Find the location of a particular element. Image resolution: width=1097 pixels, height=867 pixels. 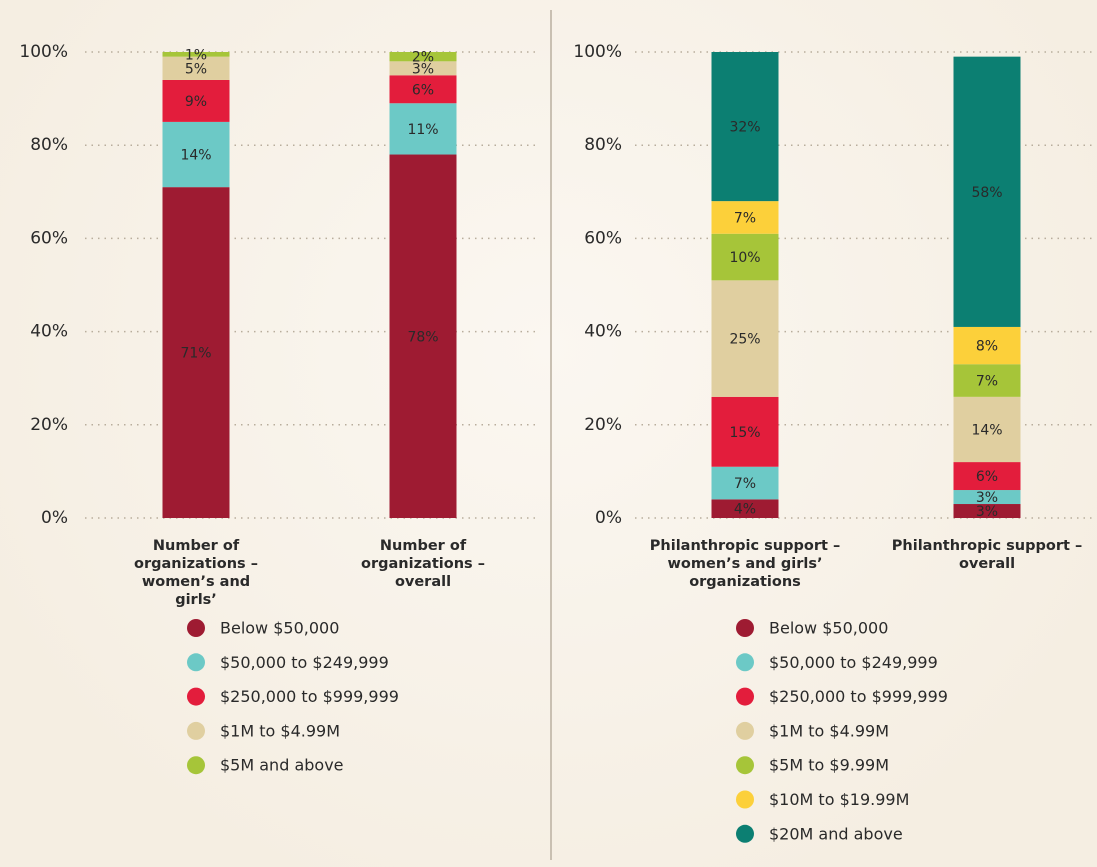

value-label: 25% is located at coordinates (744, 340).